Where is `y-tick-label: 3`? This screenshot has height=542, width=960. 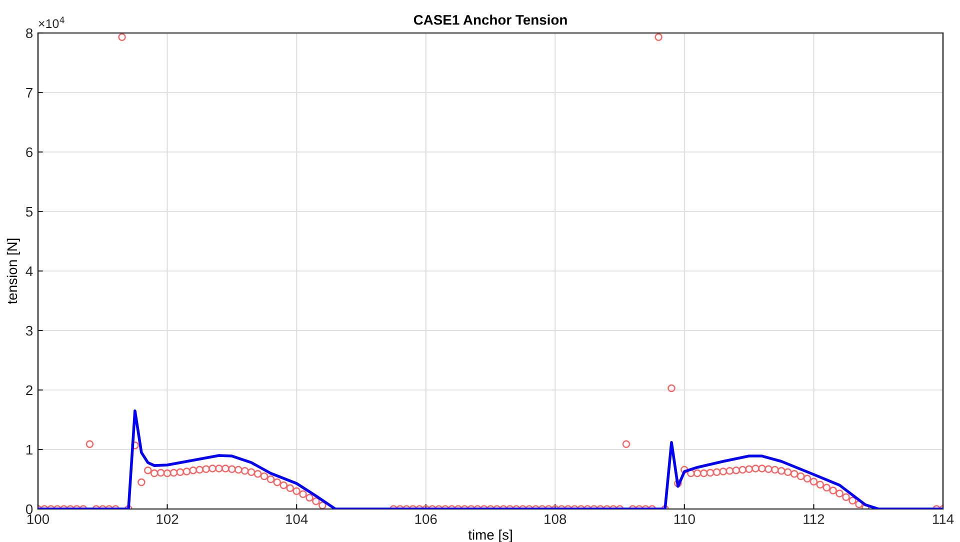 y-tick-label: 3 is located at coordinates (29, 331).